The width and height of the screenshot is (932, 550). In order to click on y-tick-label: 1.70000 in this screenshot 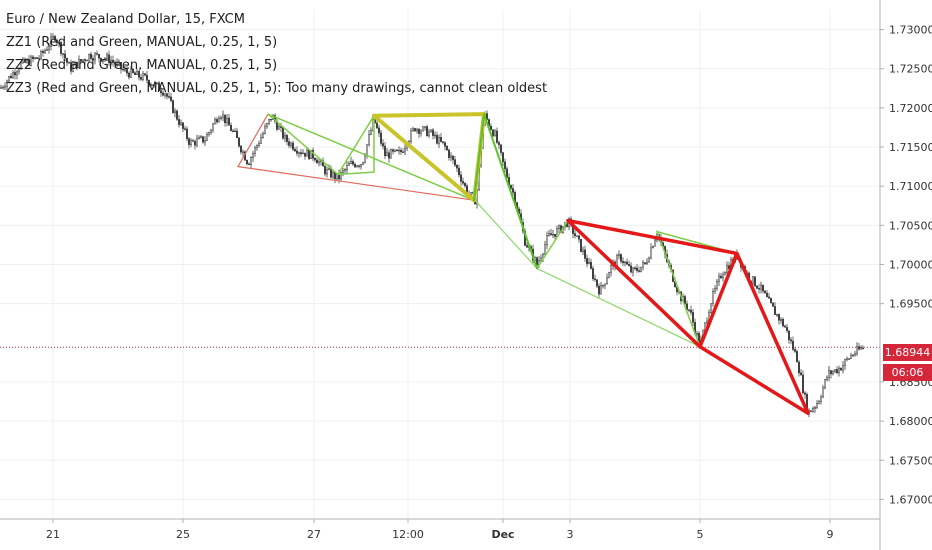, I will do `click(910, 265)`.